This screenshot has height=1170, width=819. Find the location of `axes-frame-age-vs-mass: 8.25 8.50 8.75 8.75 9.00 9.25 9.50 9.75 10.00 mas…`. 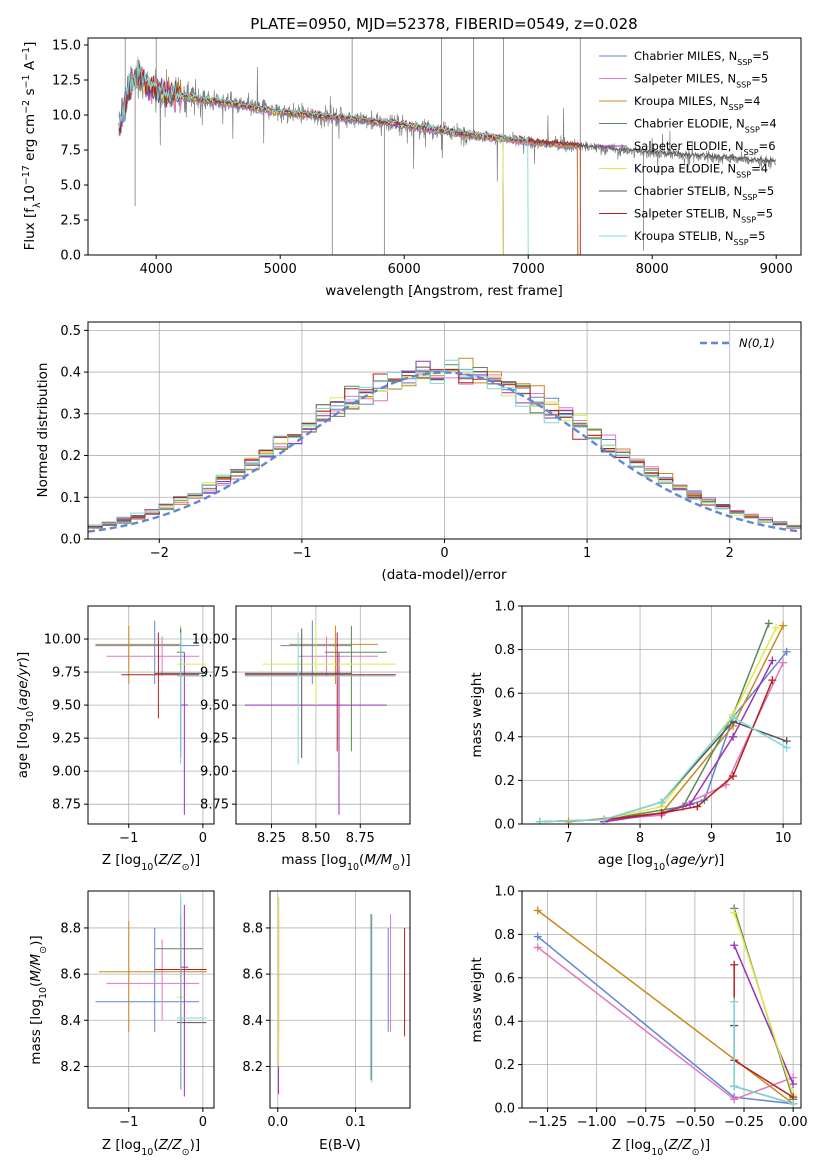

axes-frame-age-vs-mass: 8.25 8.50 8.75 8.75 9.00 9.25 9.50 9.75 10.00 mas… is located at coordinates (301, 739).